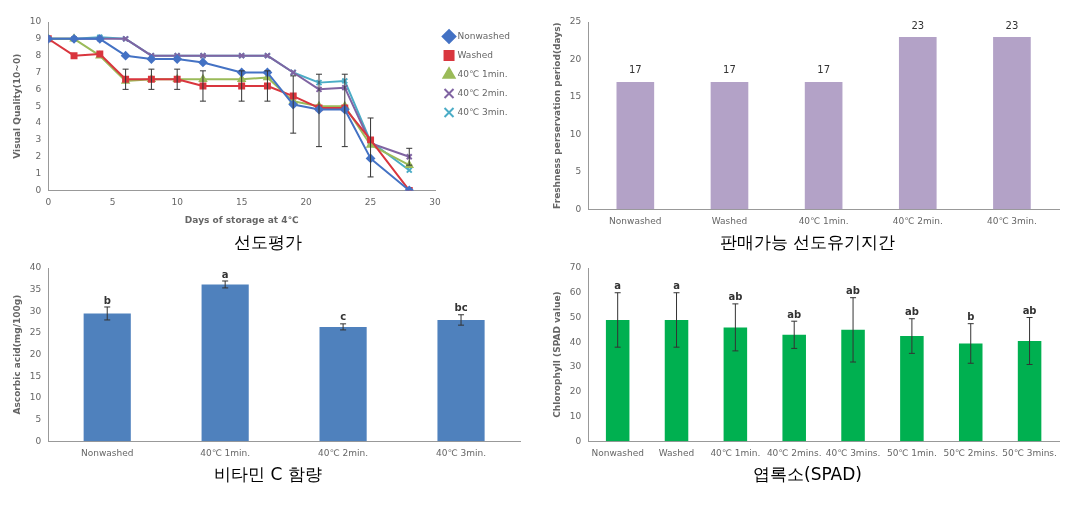  What do you see at coordinates (306, 202) in the screenshot?
I see `x-tick-label: 20` at bounding box center [306, 202].